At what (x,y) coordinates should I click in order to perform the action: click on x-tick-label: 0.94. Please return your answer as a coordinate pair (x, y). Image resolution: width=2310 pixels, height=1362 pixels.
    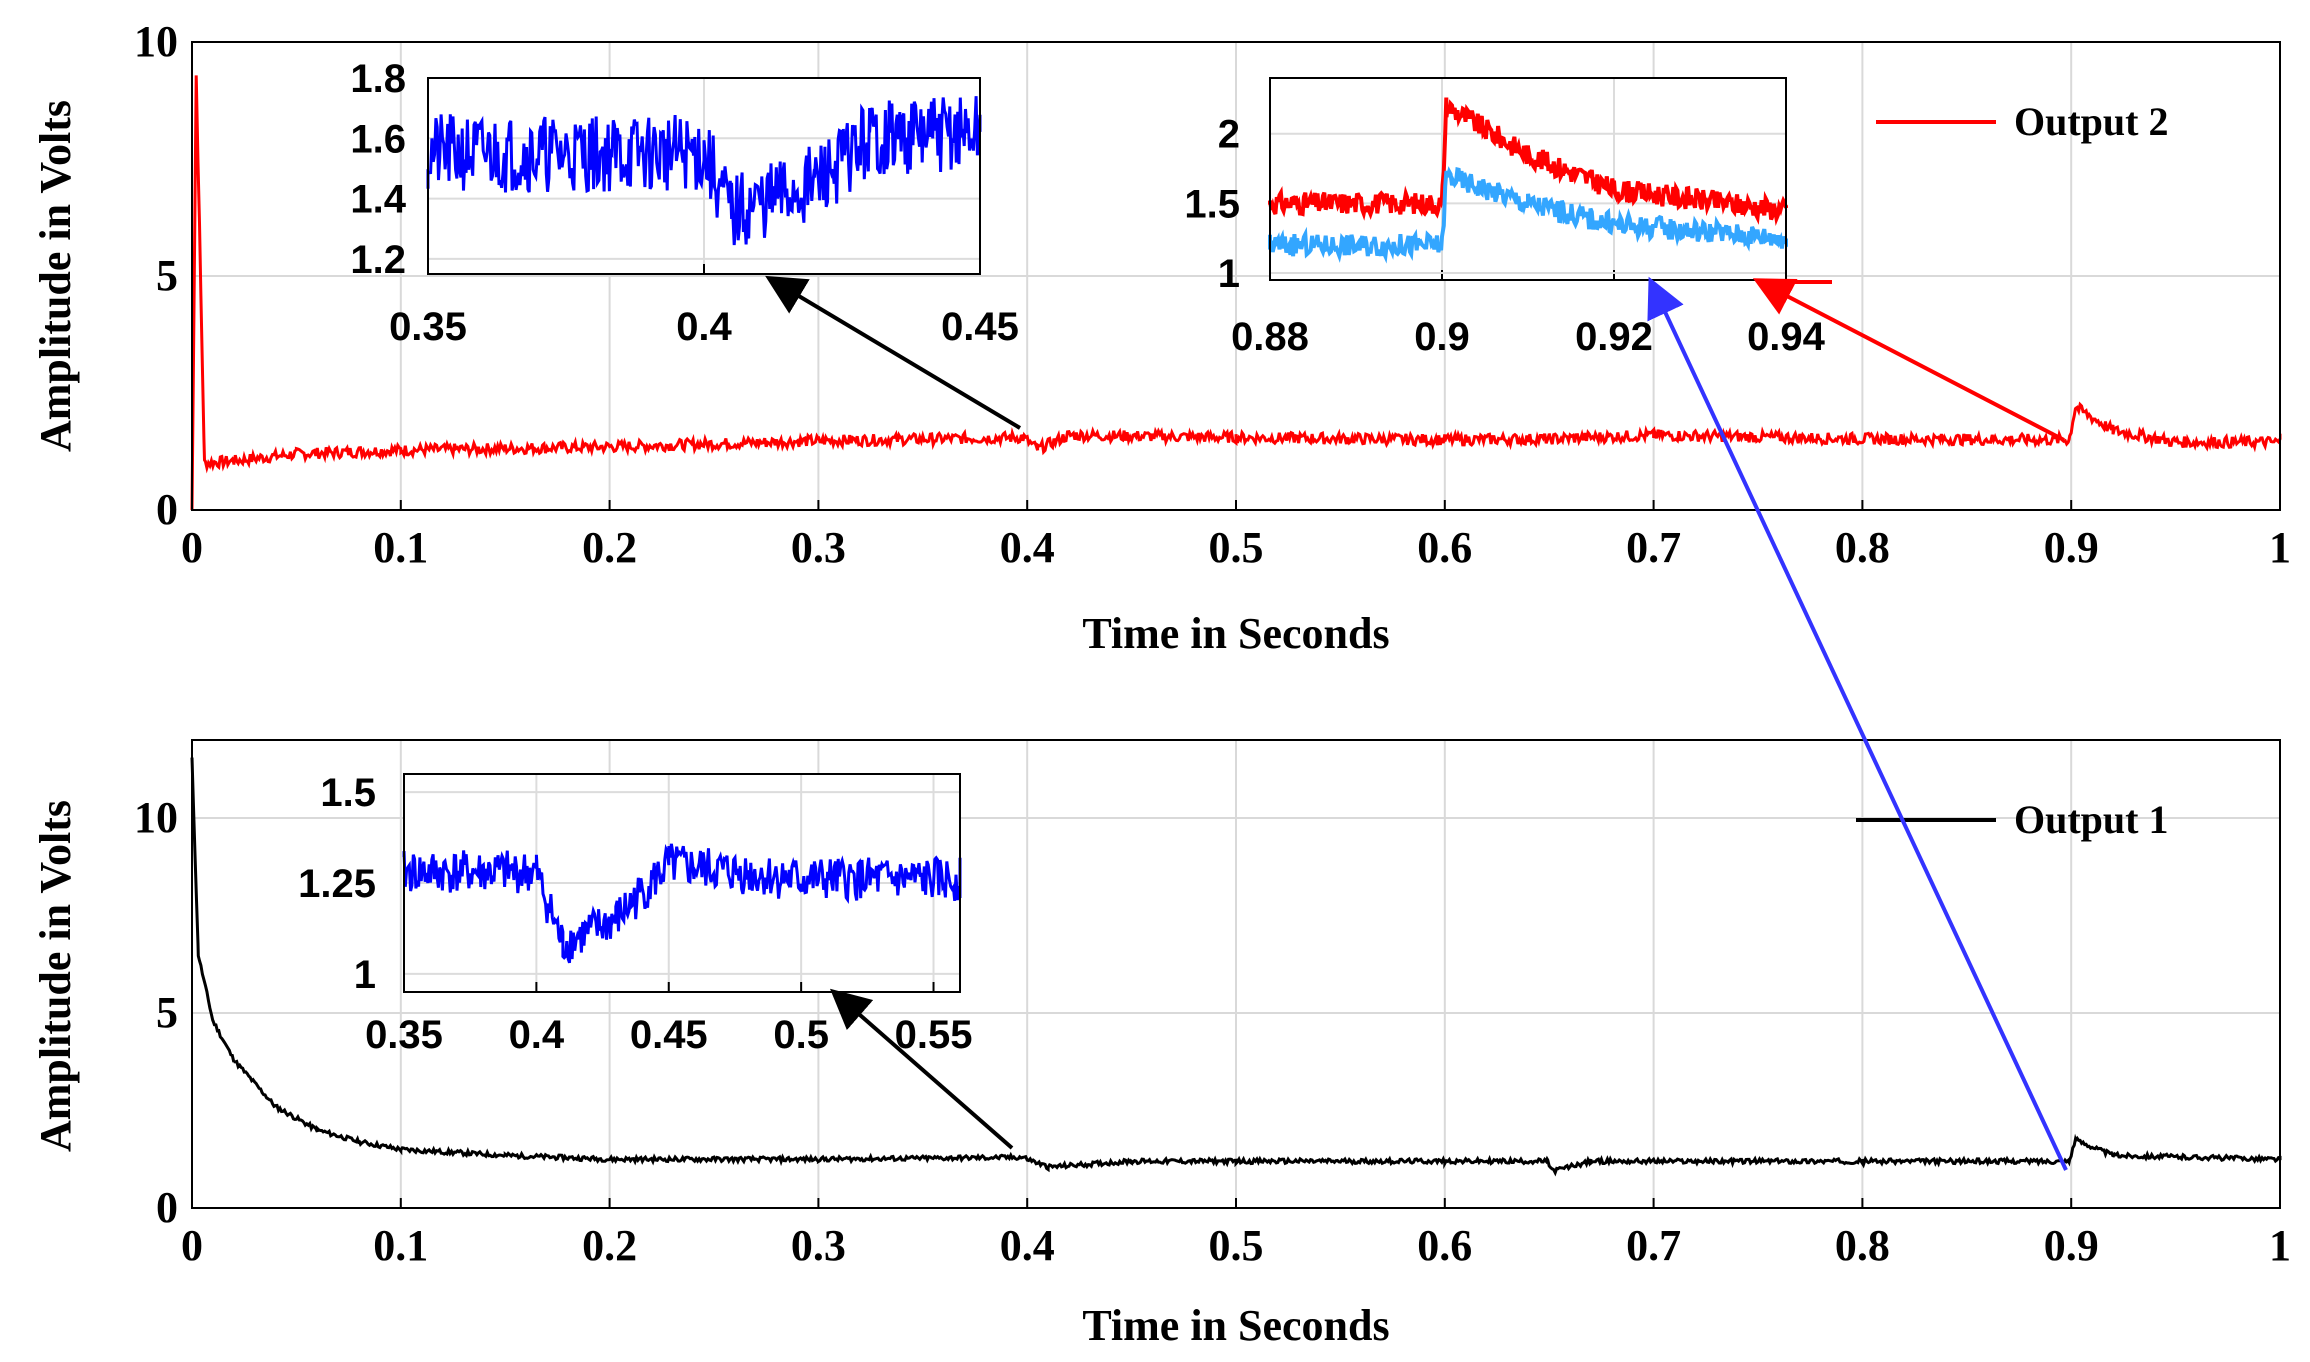
    Looking at the image, I should click on (1786, 337).